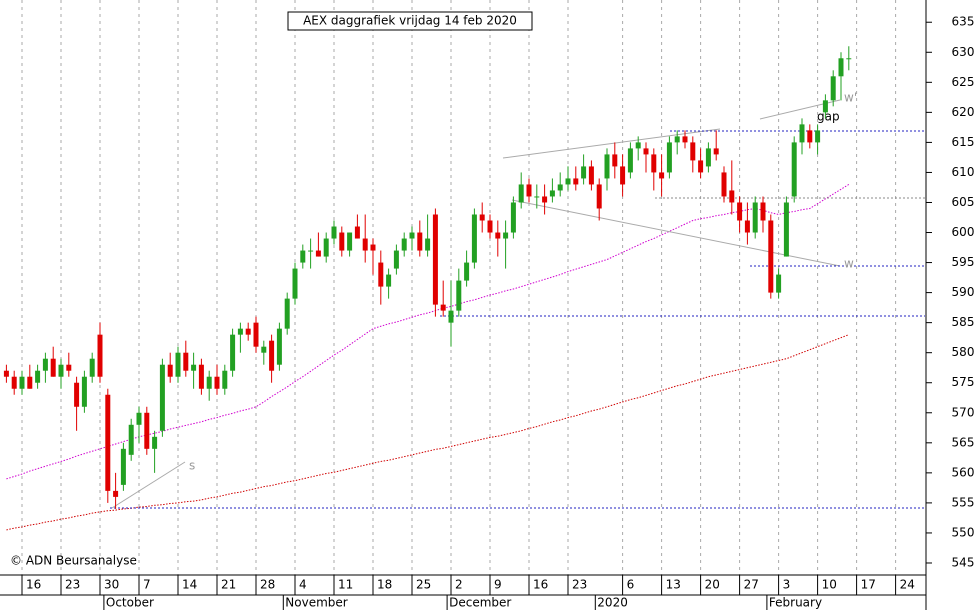  What do you see at coordinates (423, 585) in the screenshot?
I see `x-tick-label: 25` at bounding box center [423, 585].